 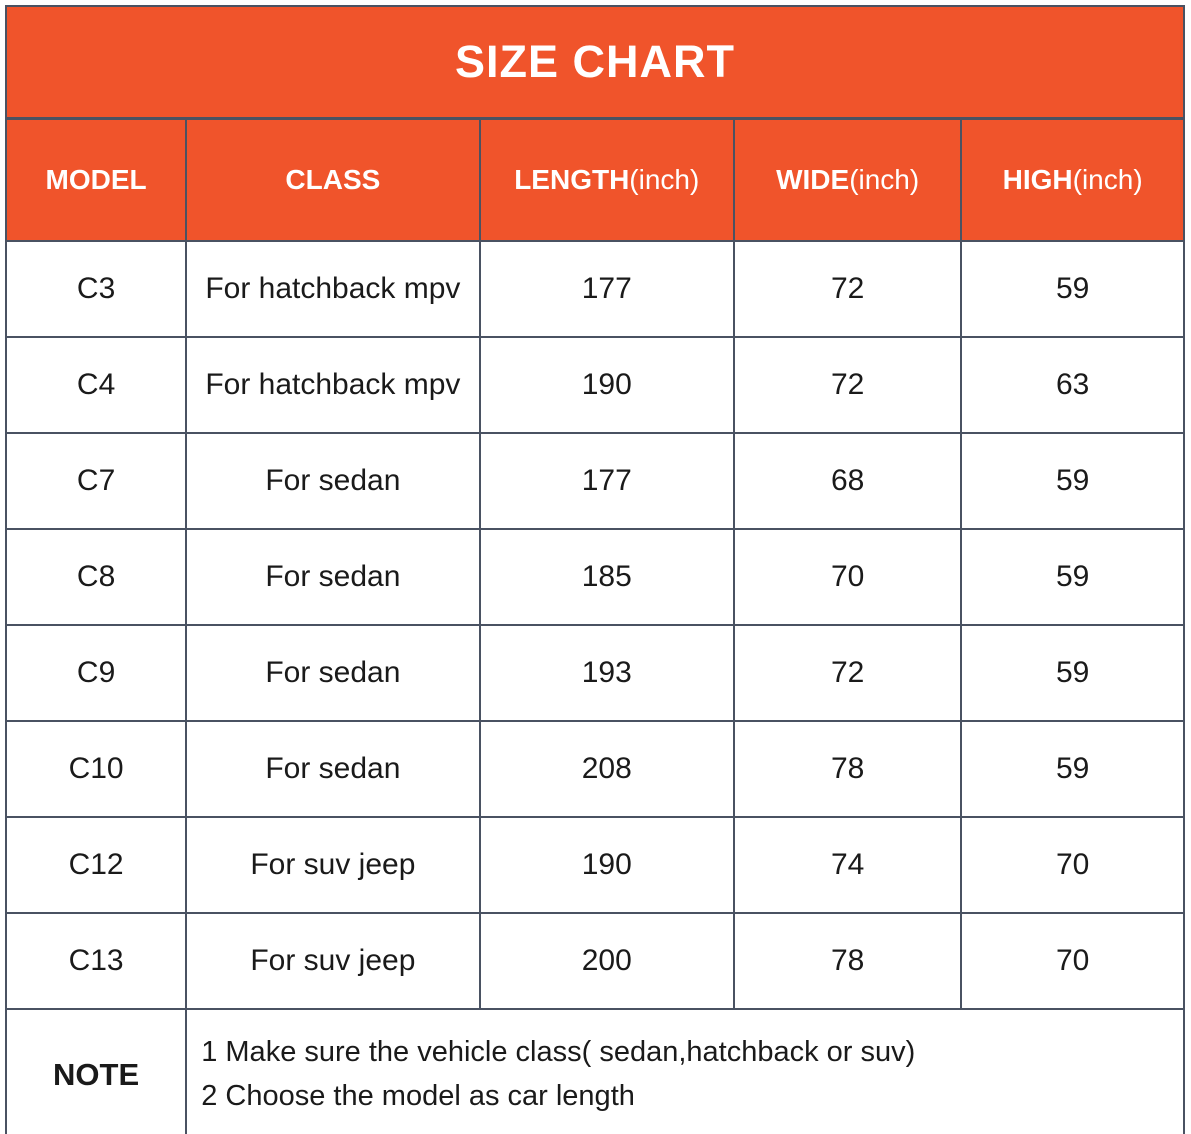 I want to click on column-header-length: LENGTH(inch), so click(x=606, y=179).